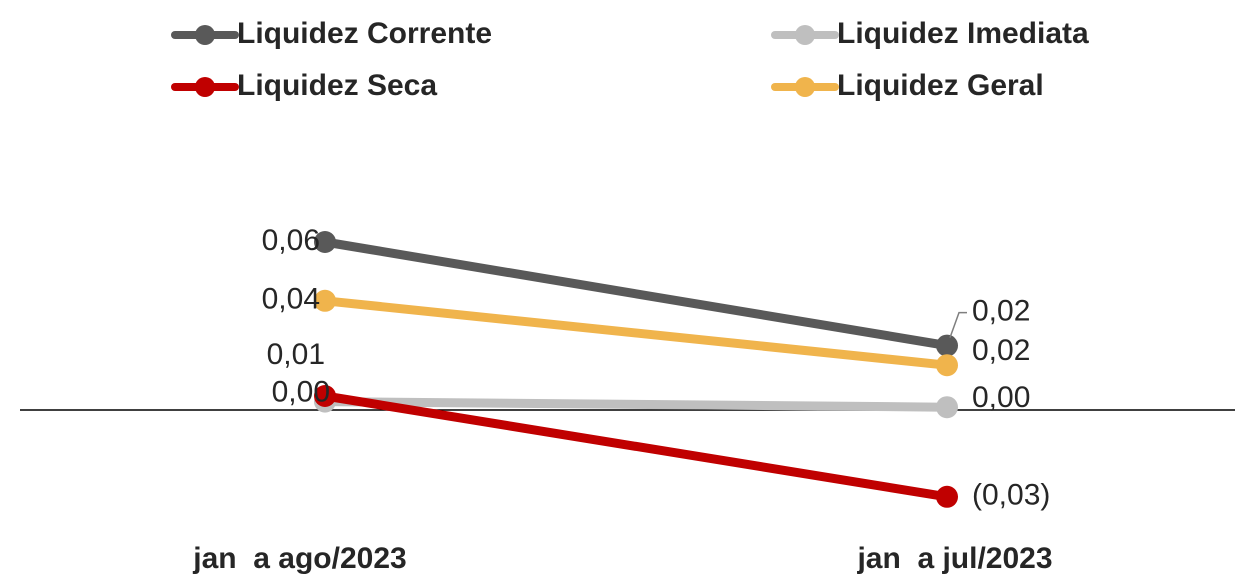  I want to click on data-label: (0,03), so click(1011, 495).